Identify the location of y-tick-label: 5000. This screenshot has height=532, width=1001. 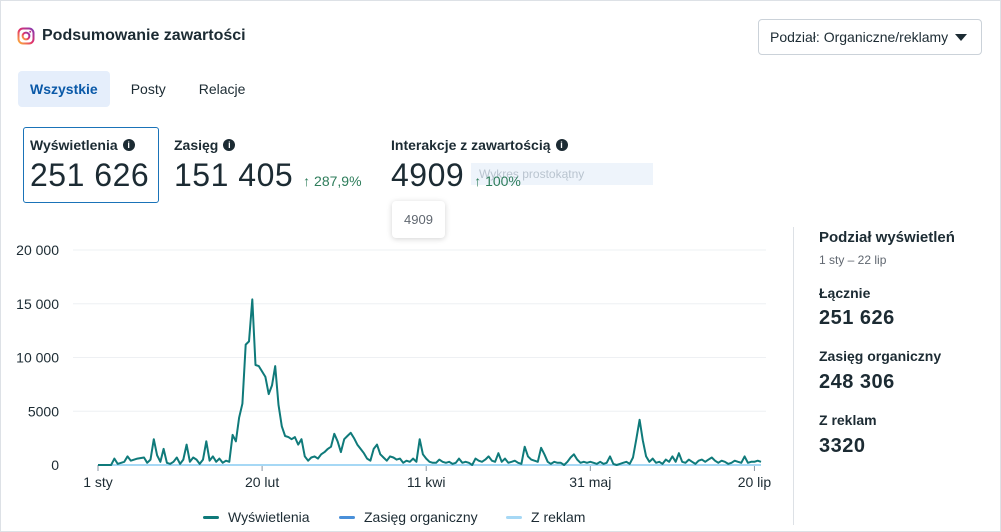
(43, 411).